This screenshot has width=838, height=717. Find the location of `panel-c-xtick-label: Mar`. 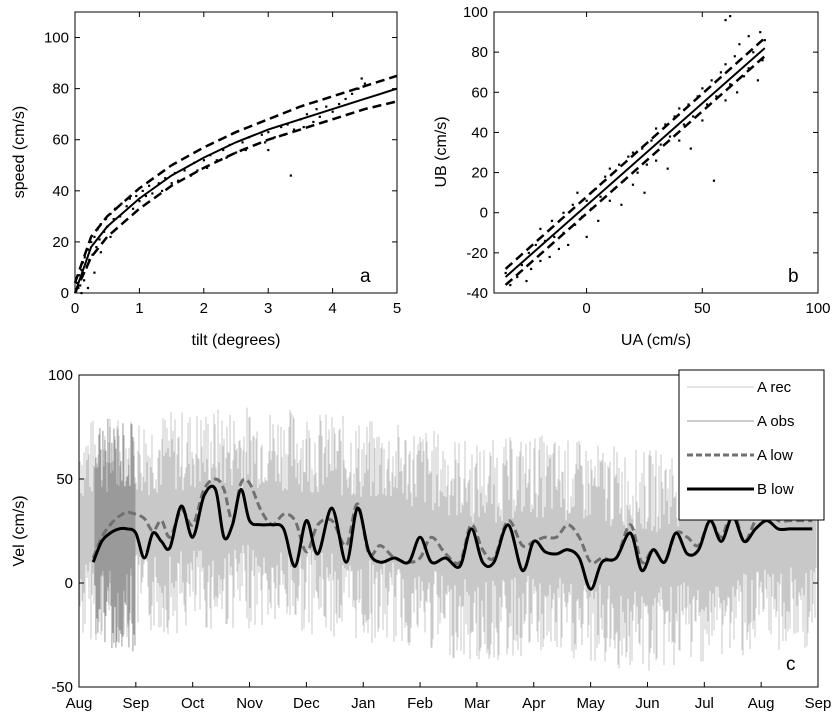

panel-c-xtick-label: Mar is located at coordinates (477, 703).